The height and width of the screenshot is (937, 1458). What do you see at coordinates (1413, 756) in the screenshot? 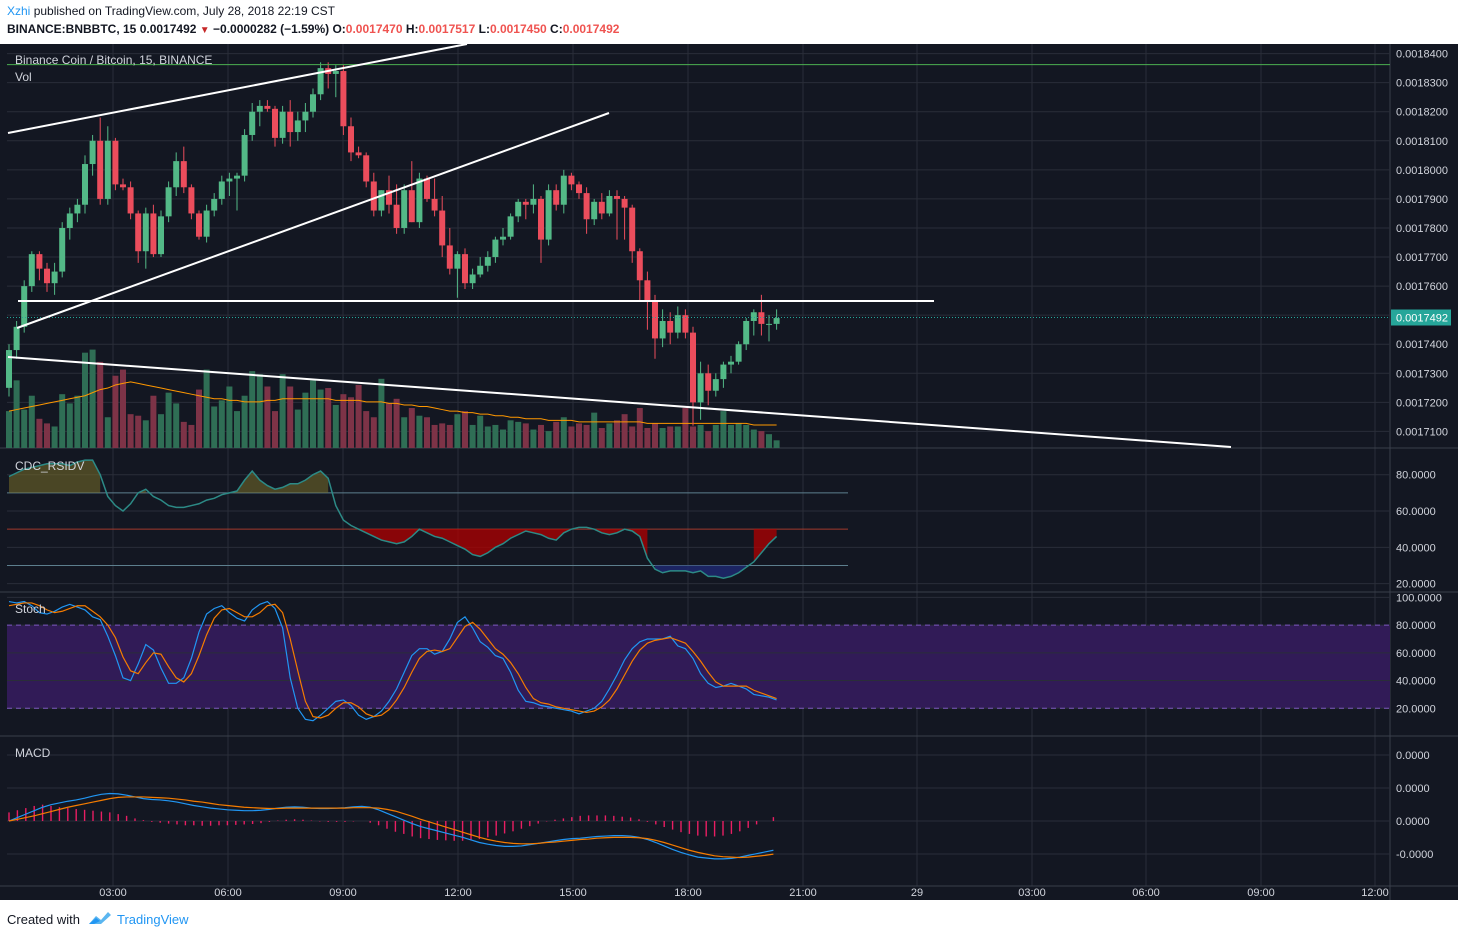
I see `macd-tick-0: 0.0000` at bounding box center [1413, 756].